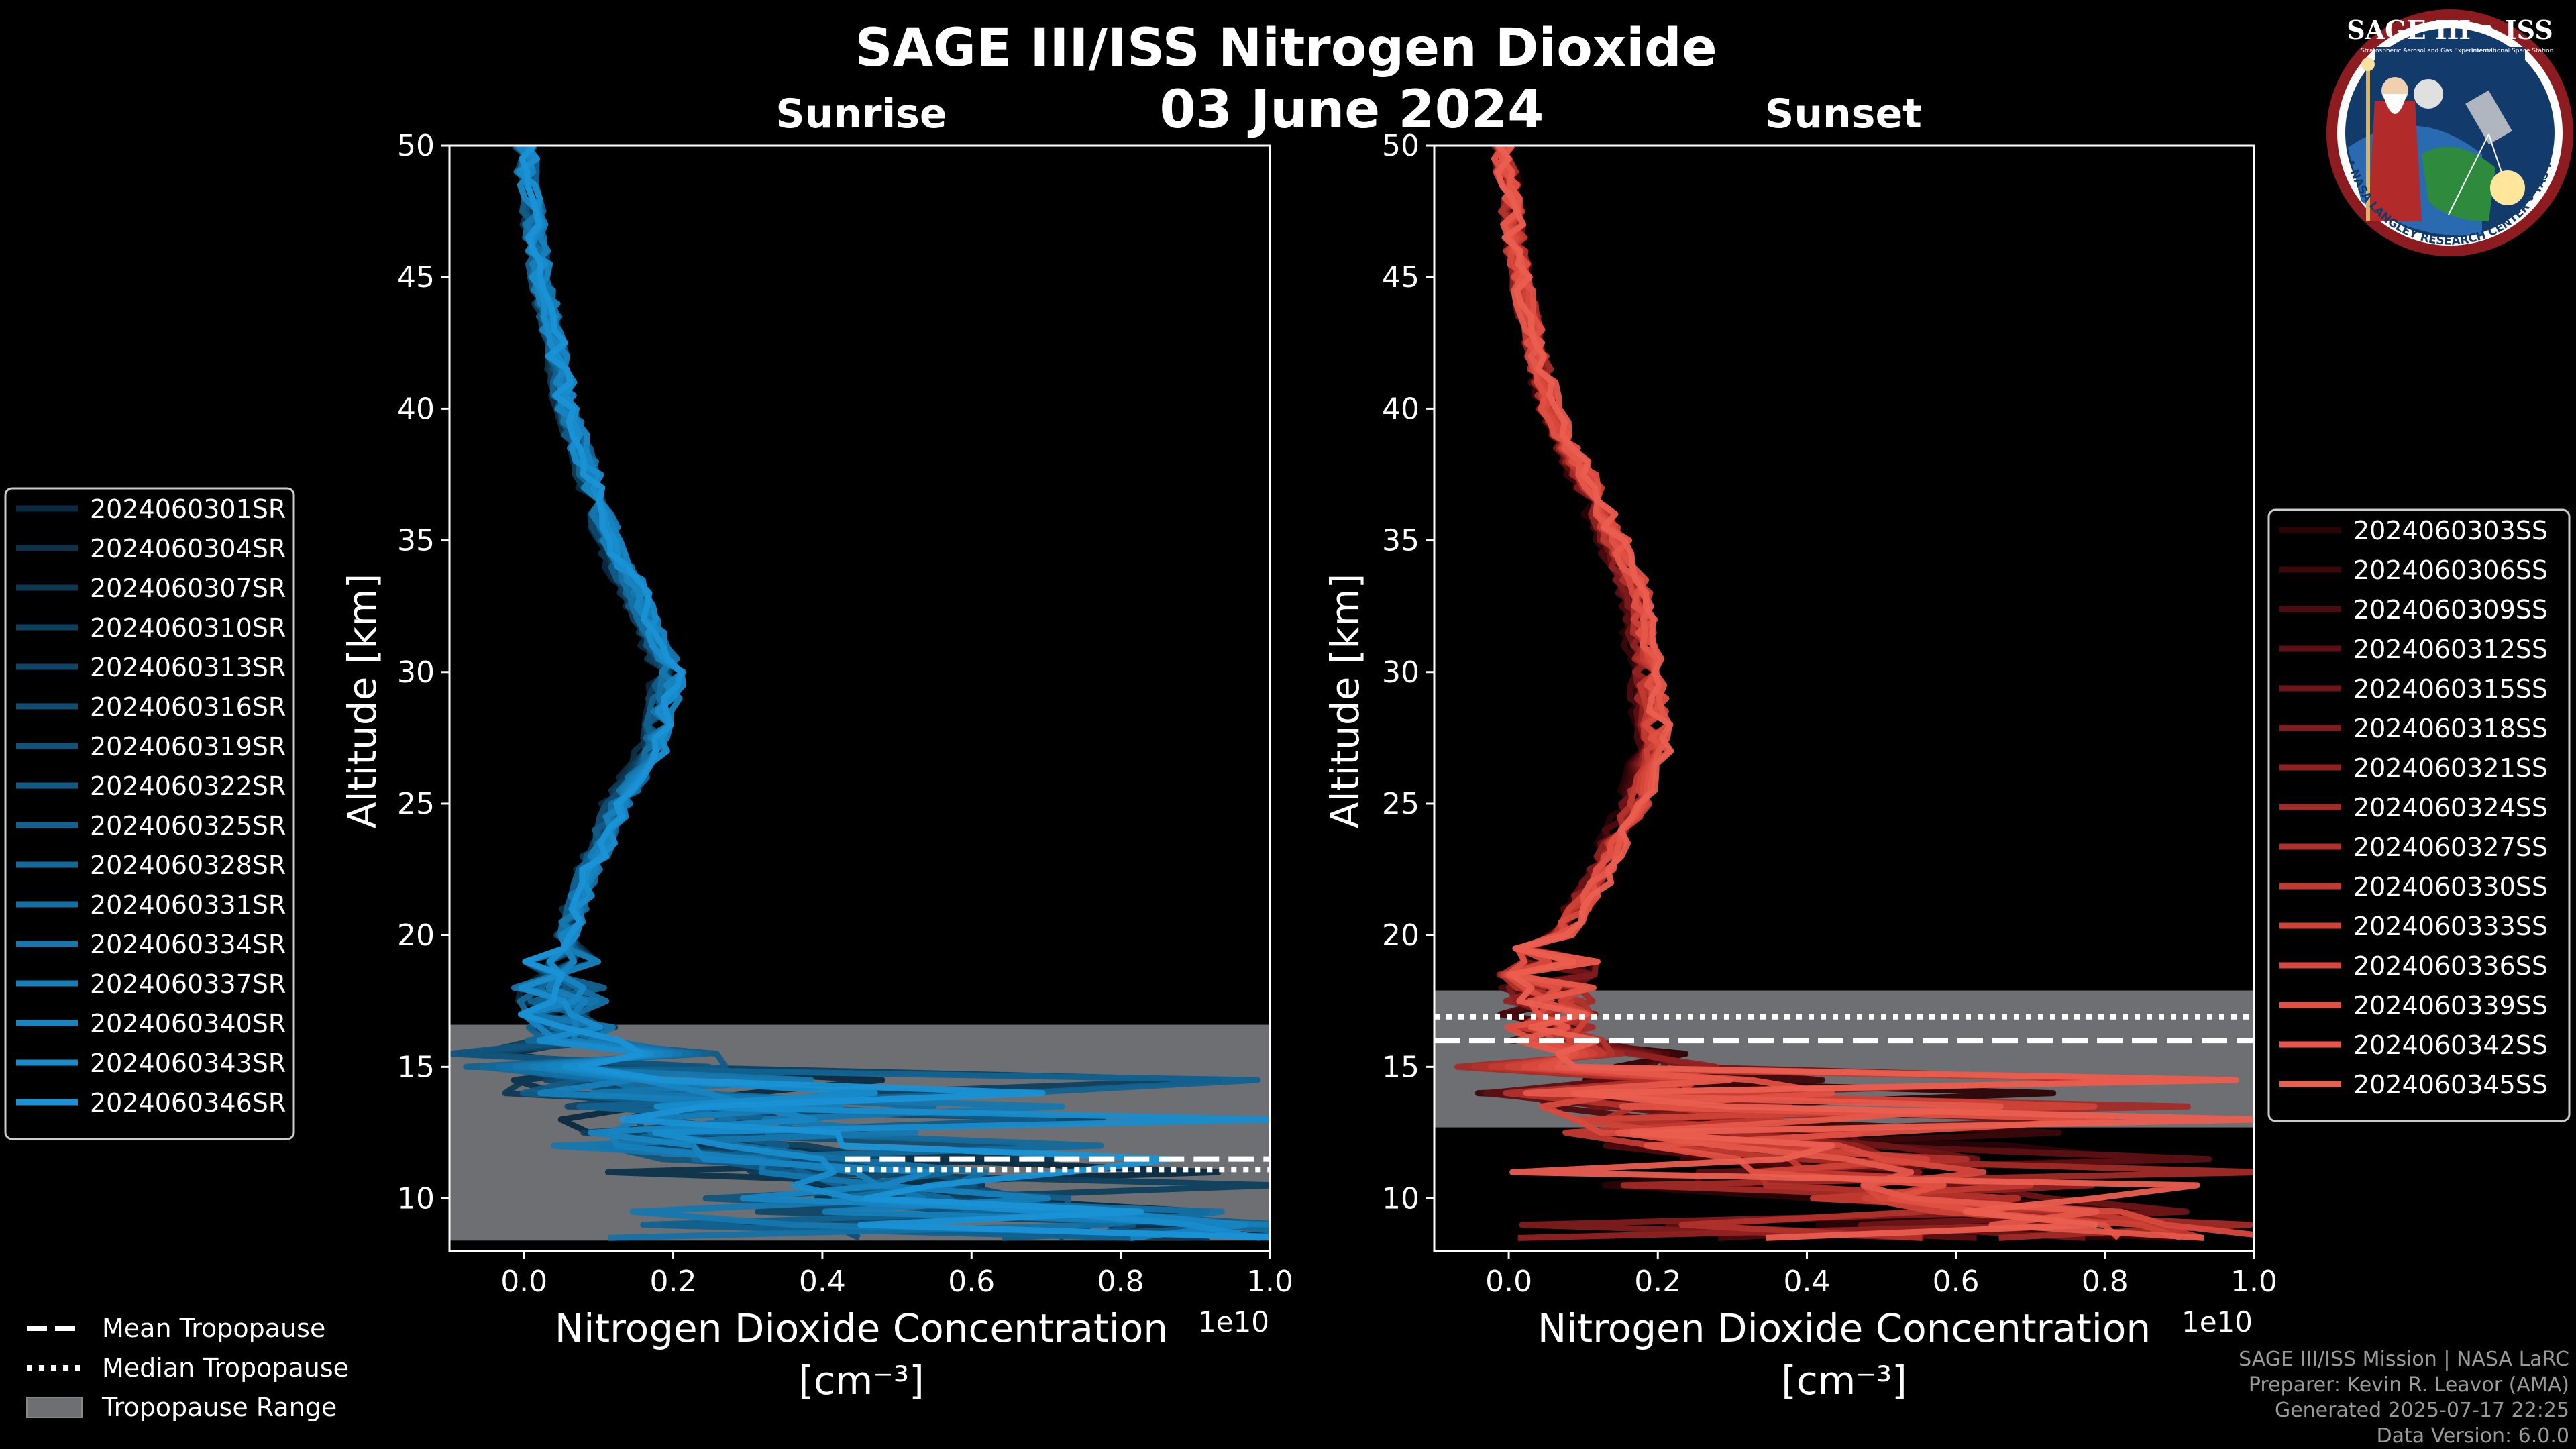  I want to click on tropopause-range-swatch, so click(54, 1407).